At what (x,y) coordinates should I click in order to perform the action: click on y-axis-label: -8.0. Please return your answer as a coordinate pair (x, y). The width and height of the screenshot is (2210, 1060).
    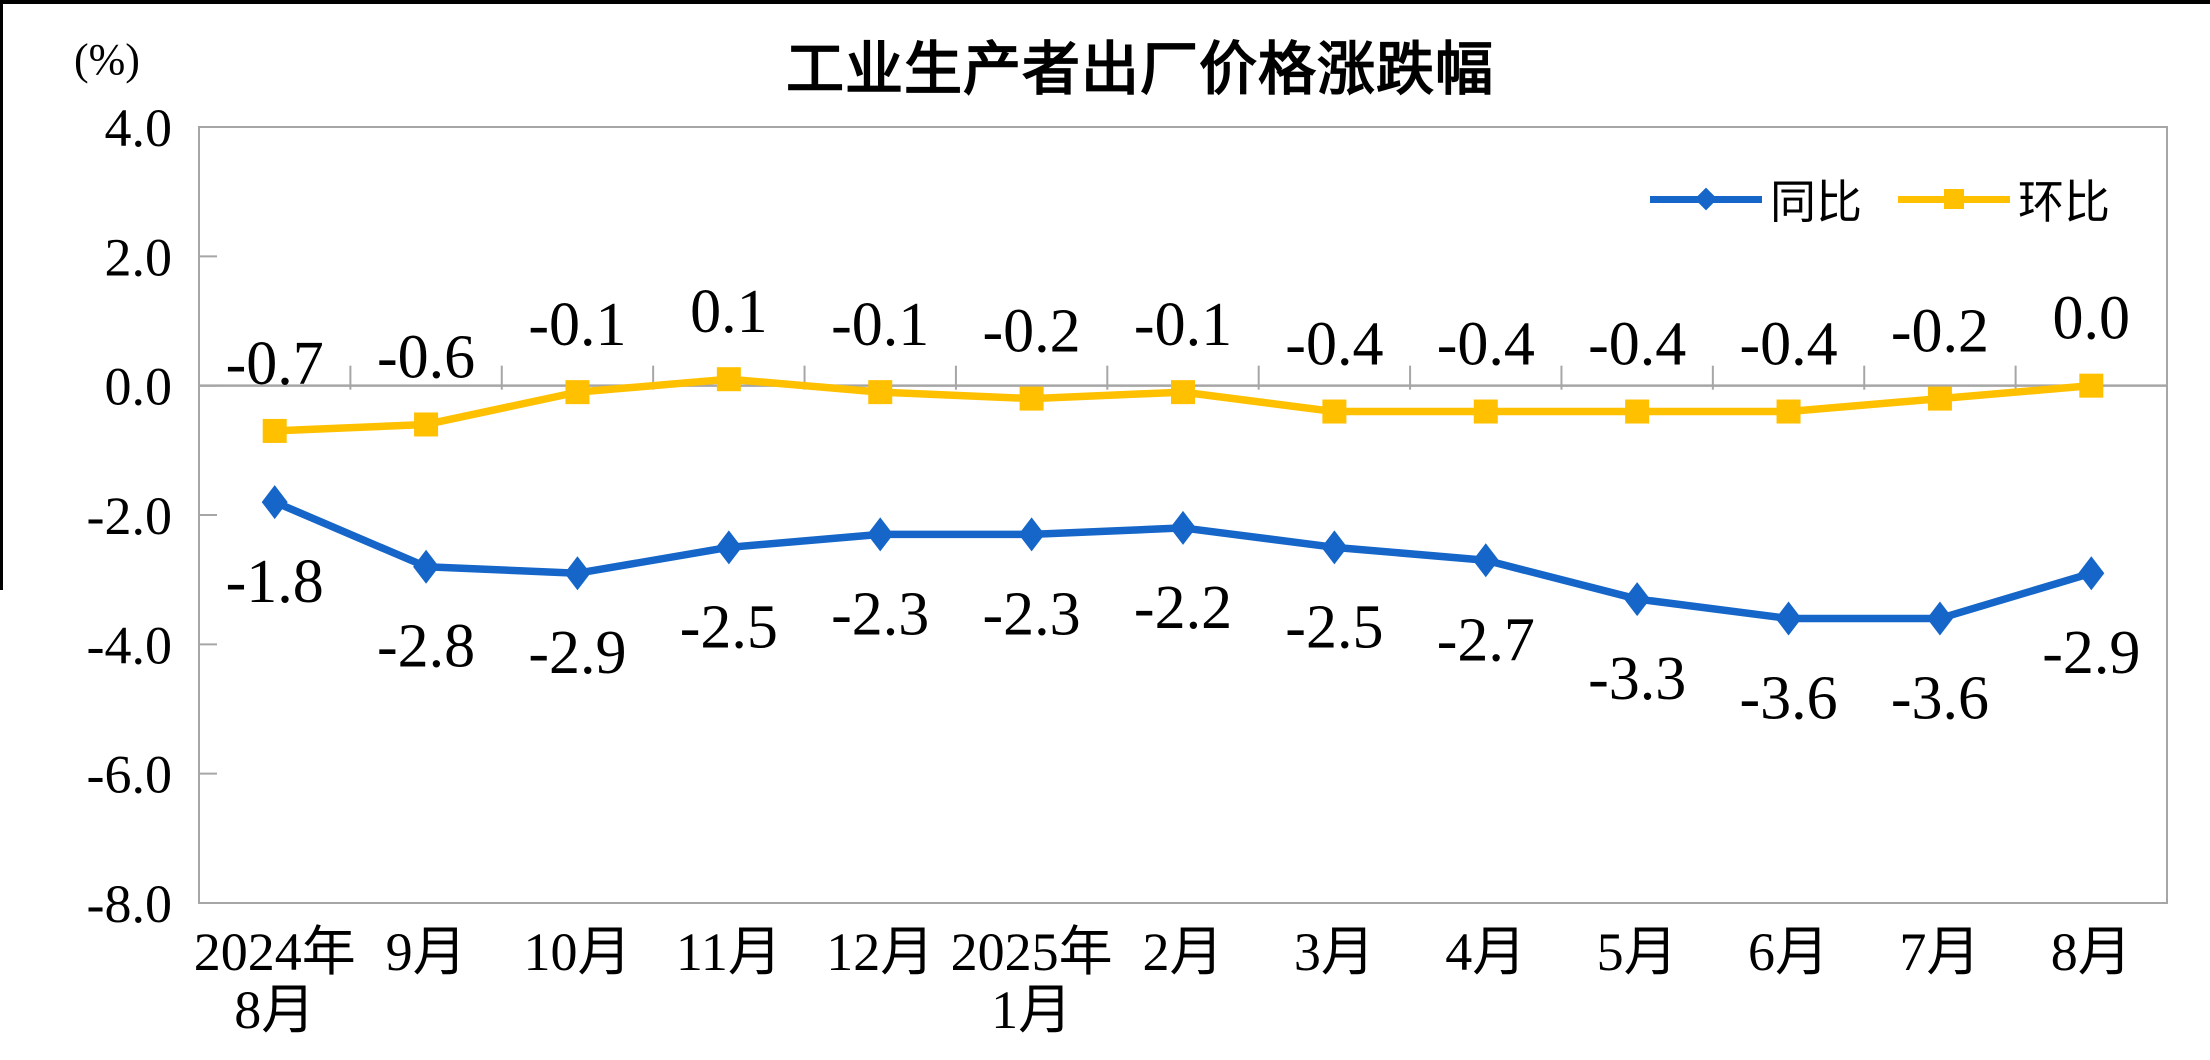
    Looking at the image, I should click on (129, 904).